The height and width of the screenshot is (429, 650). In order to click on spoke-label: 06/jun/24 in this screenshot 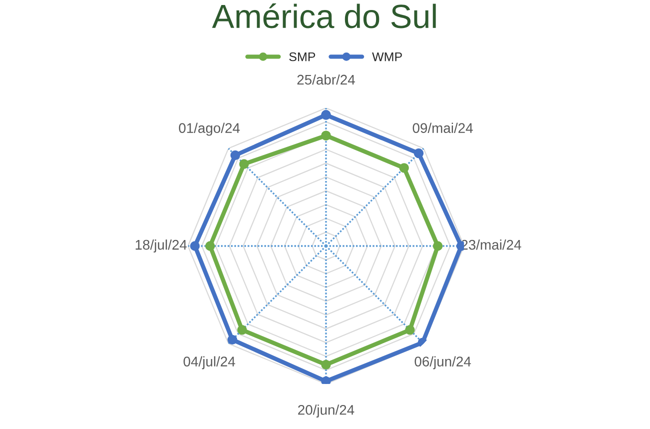, I will do `click(442, 363)`.